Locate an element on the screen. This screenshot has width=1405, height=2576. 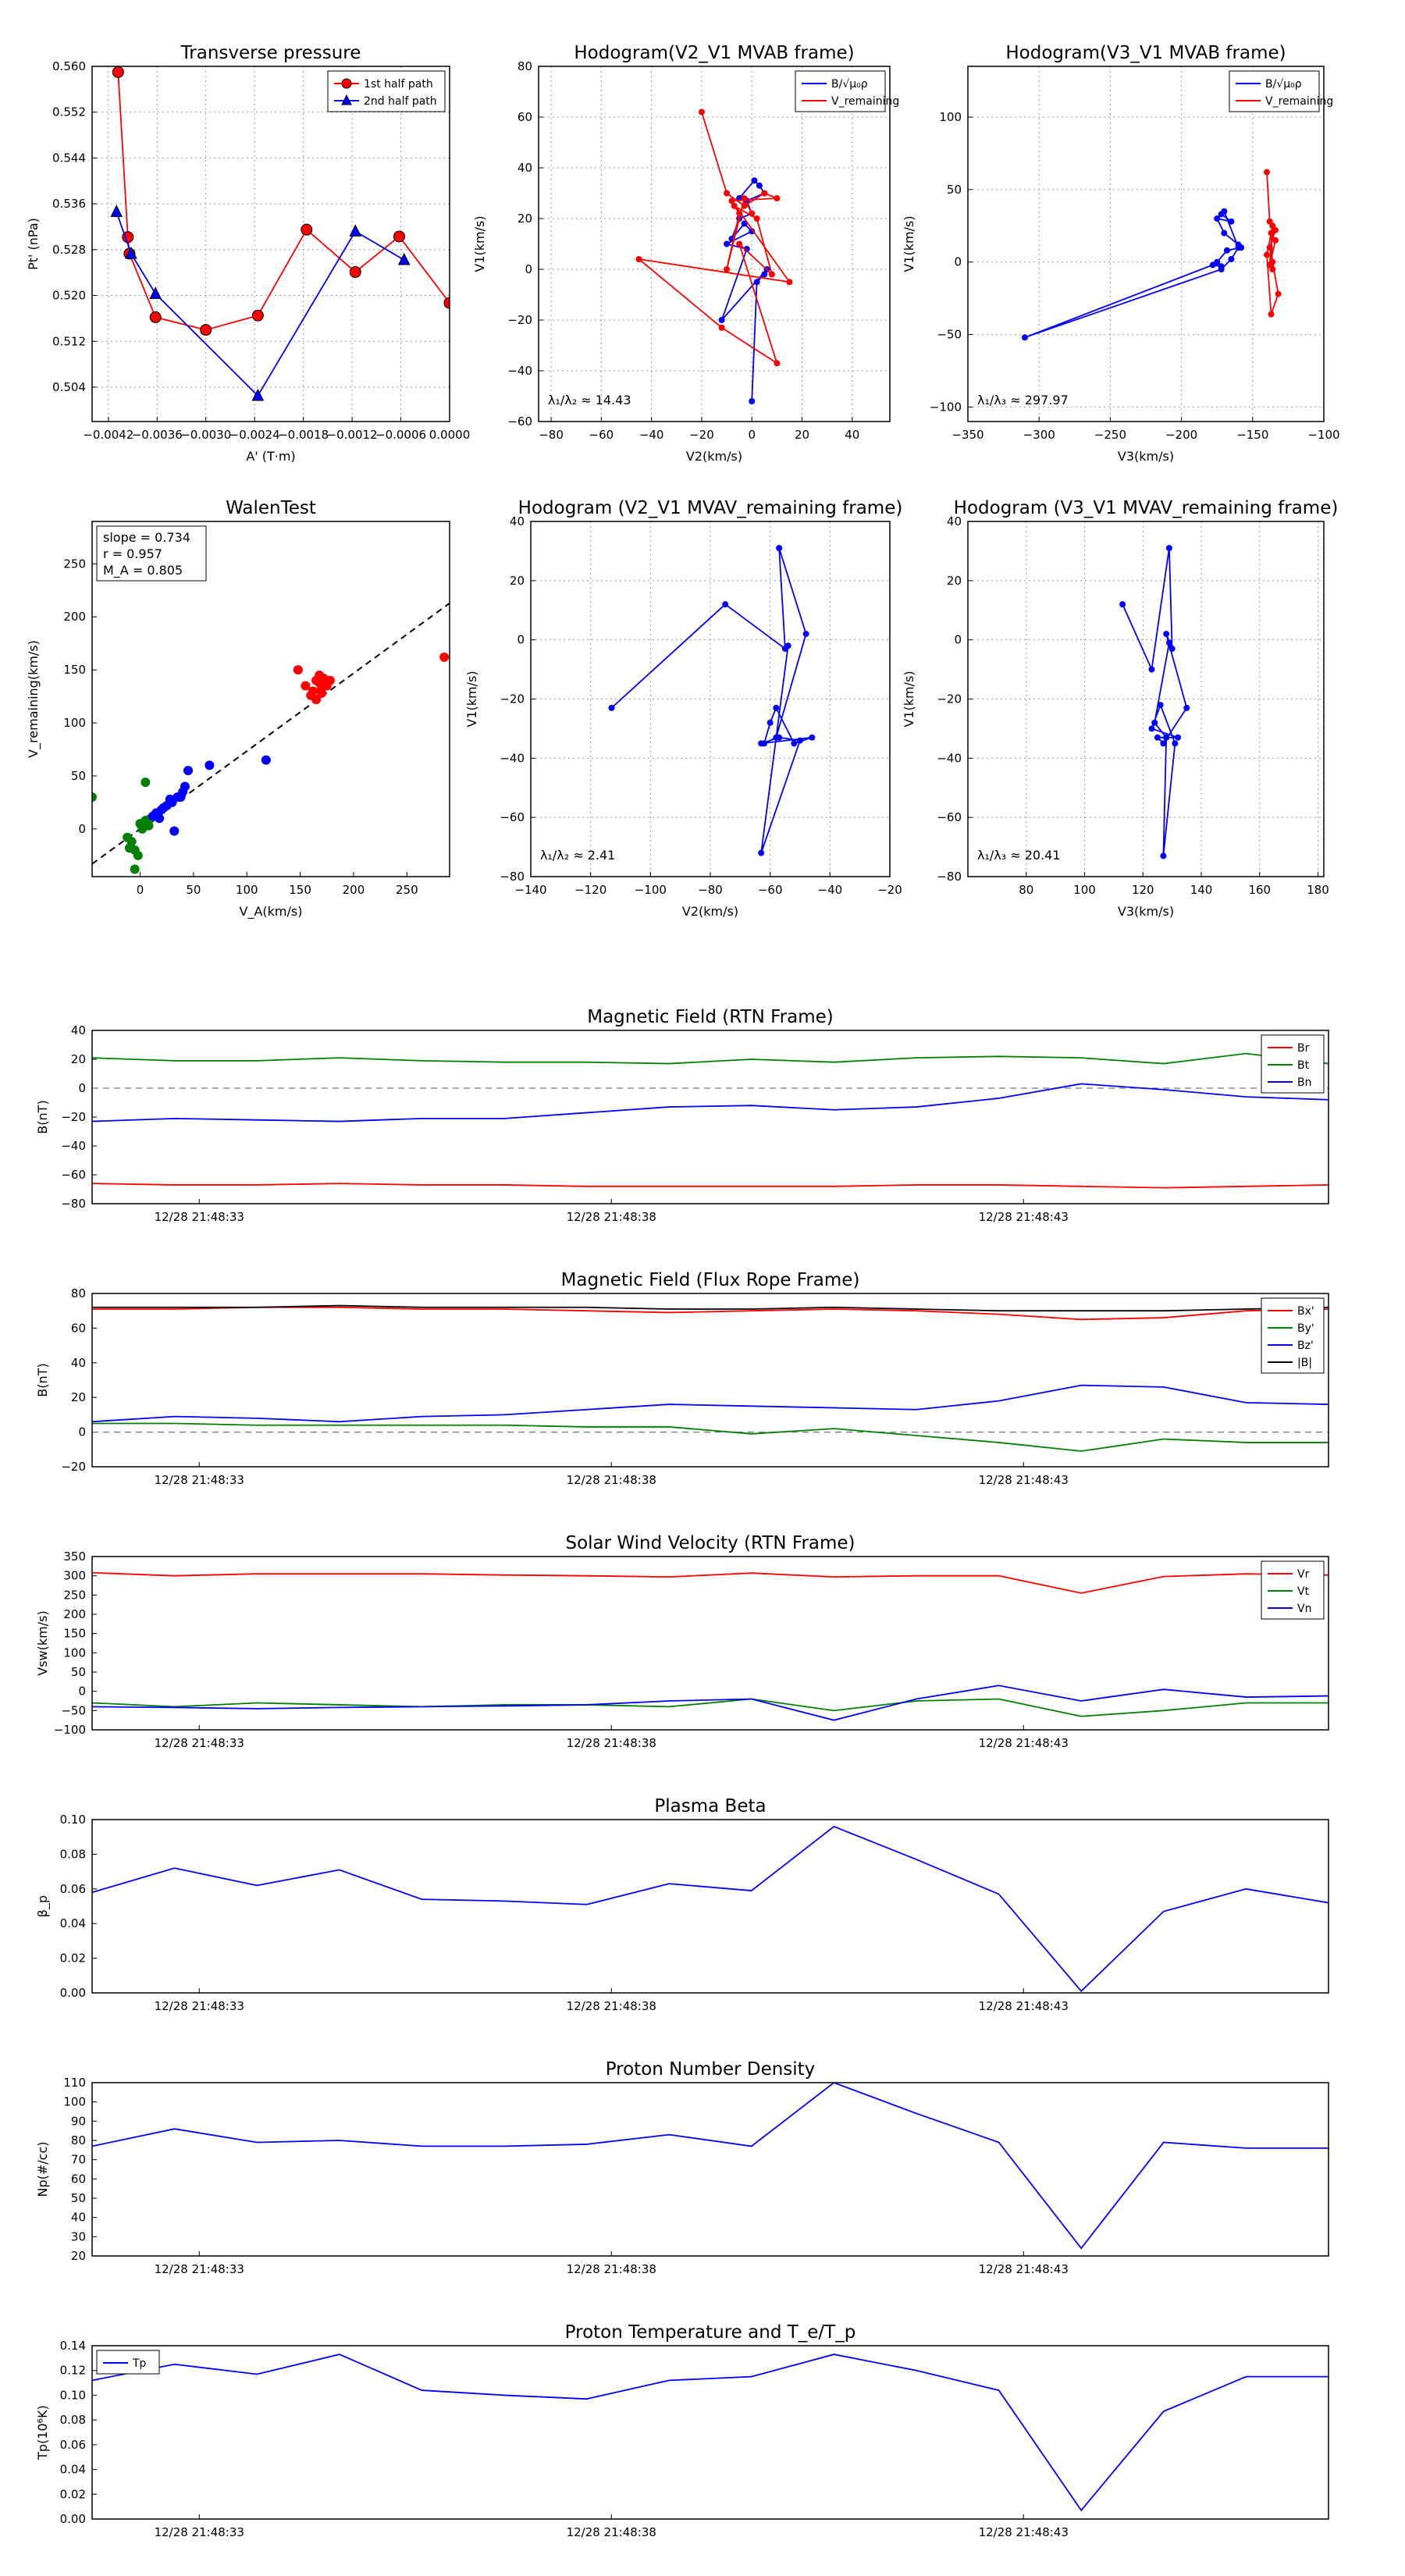
x-tick-label: −80 is located at coordinates (551, 435).